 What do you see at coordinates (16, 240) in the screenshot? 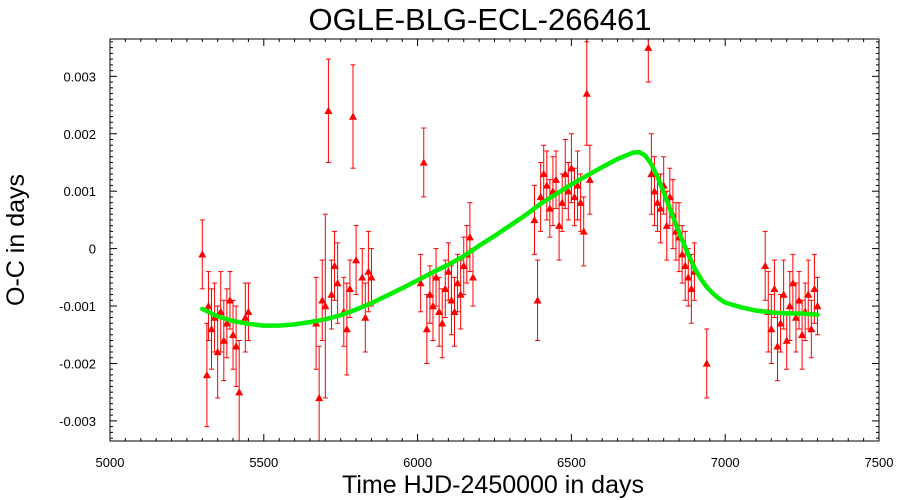
I see `y-axis-label: O-C in days` at bounding box center [16, 240].